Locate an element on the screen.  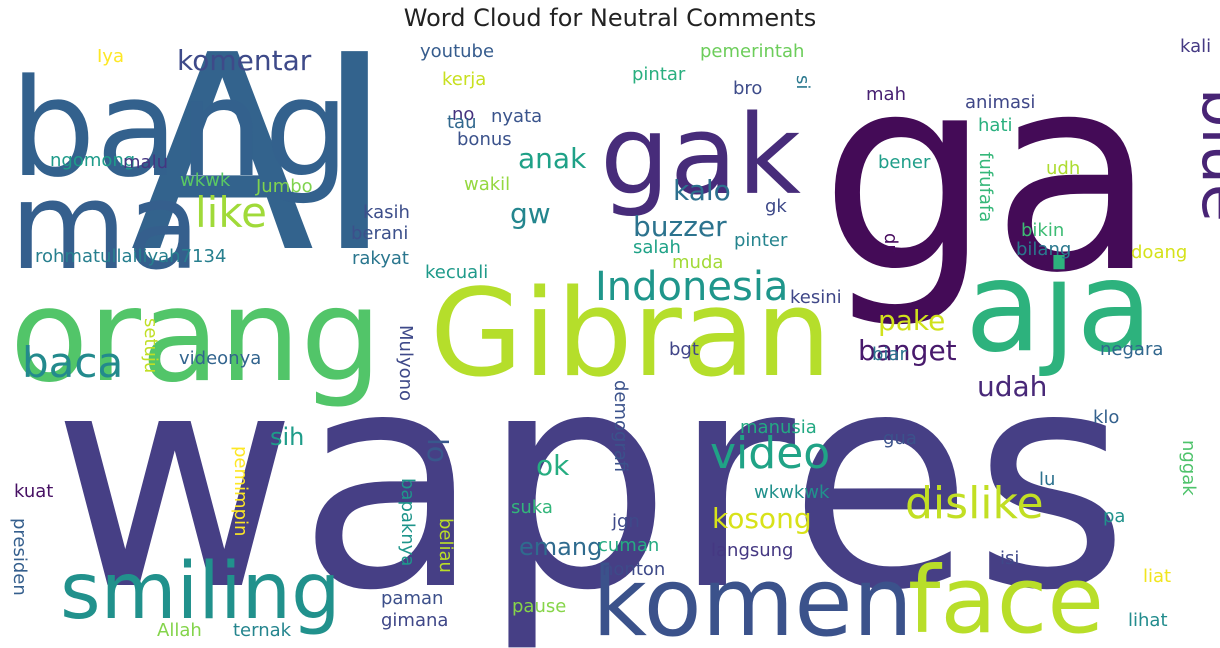
word-anak: anak is located at coordinates (552, 158).